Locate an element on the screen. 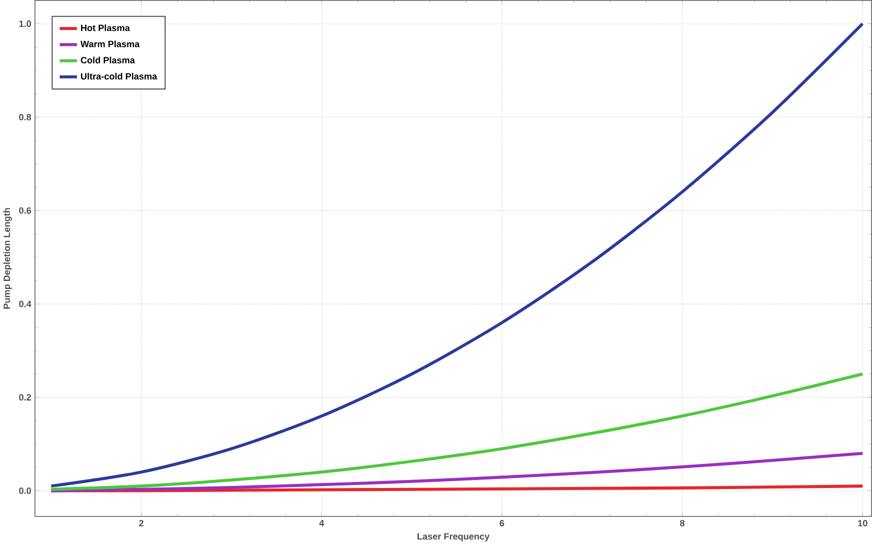 This screenshot has width=872, height=545. legend-label: Hot Plasma is located at coordinates (105, 28).